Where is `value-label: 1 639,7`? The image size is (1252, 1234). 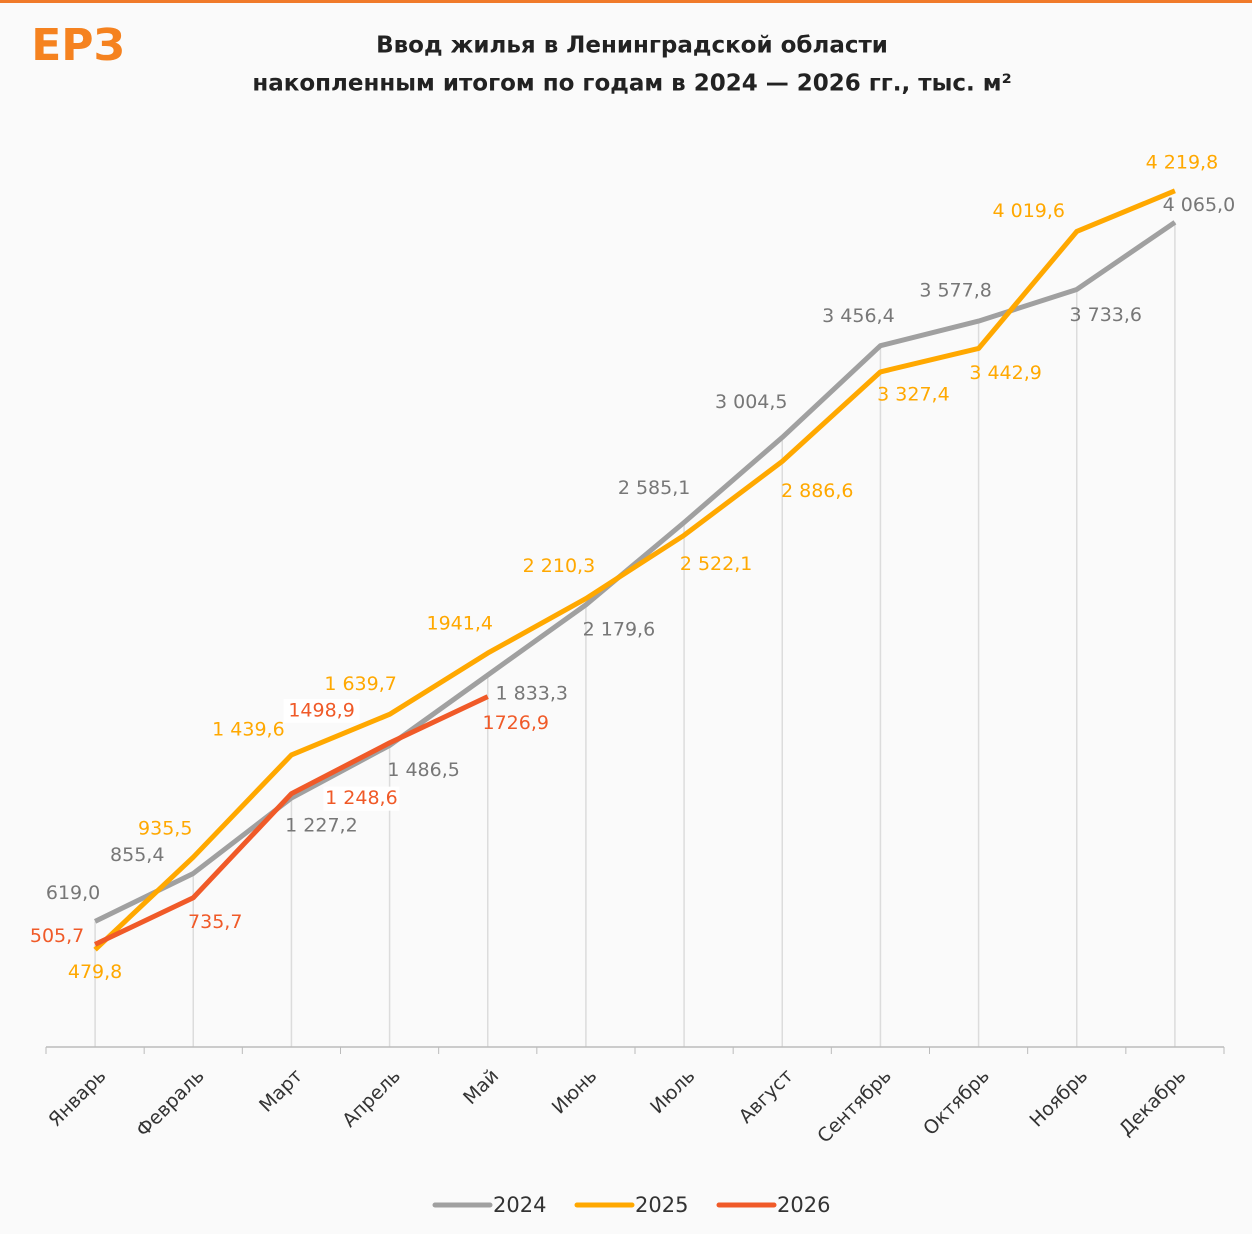
value-label: 1 639,7 is located at coordinates (360, 684).